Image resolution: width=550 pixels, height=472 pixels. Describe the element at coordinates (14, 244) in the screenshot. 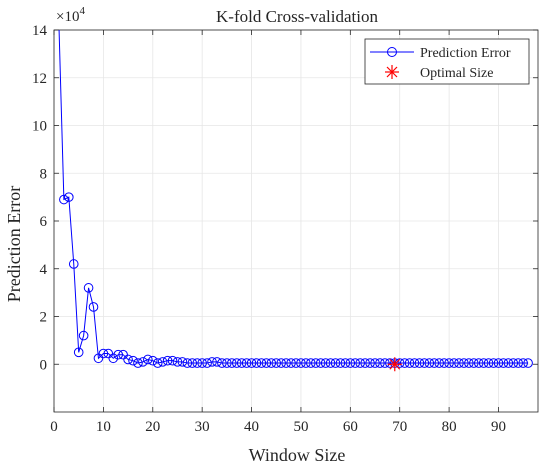

I see `y-axis-label: Prediction Error` at that location.